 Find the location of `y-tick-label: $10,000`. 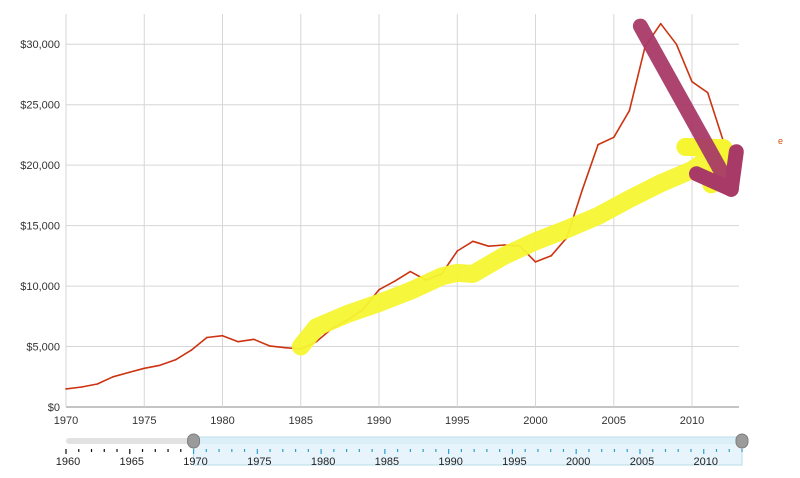

y-tick-label: $10,000 is located at coordinates (40, 287).